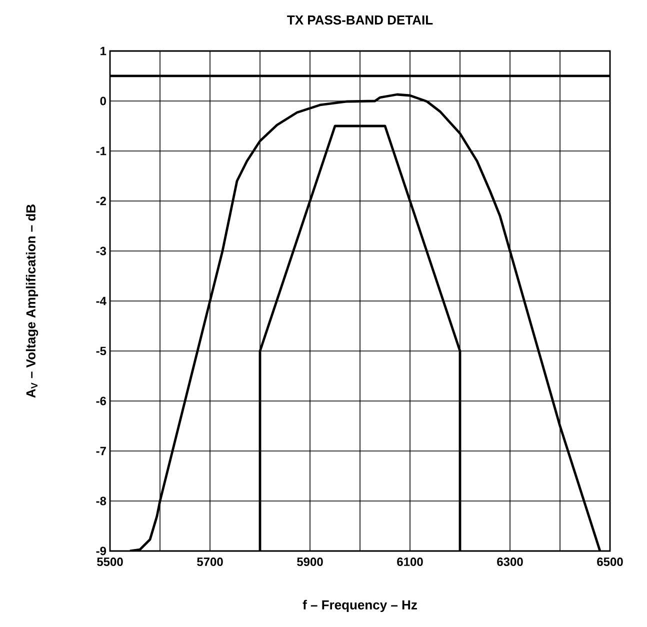  Describe the element at coordinates (101, 251) in the screenshot. I see `y-tick-label: -3` at that location.